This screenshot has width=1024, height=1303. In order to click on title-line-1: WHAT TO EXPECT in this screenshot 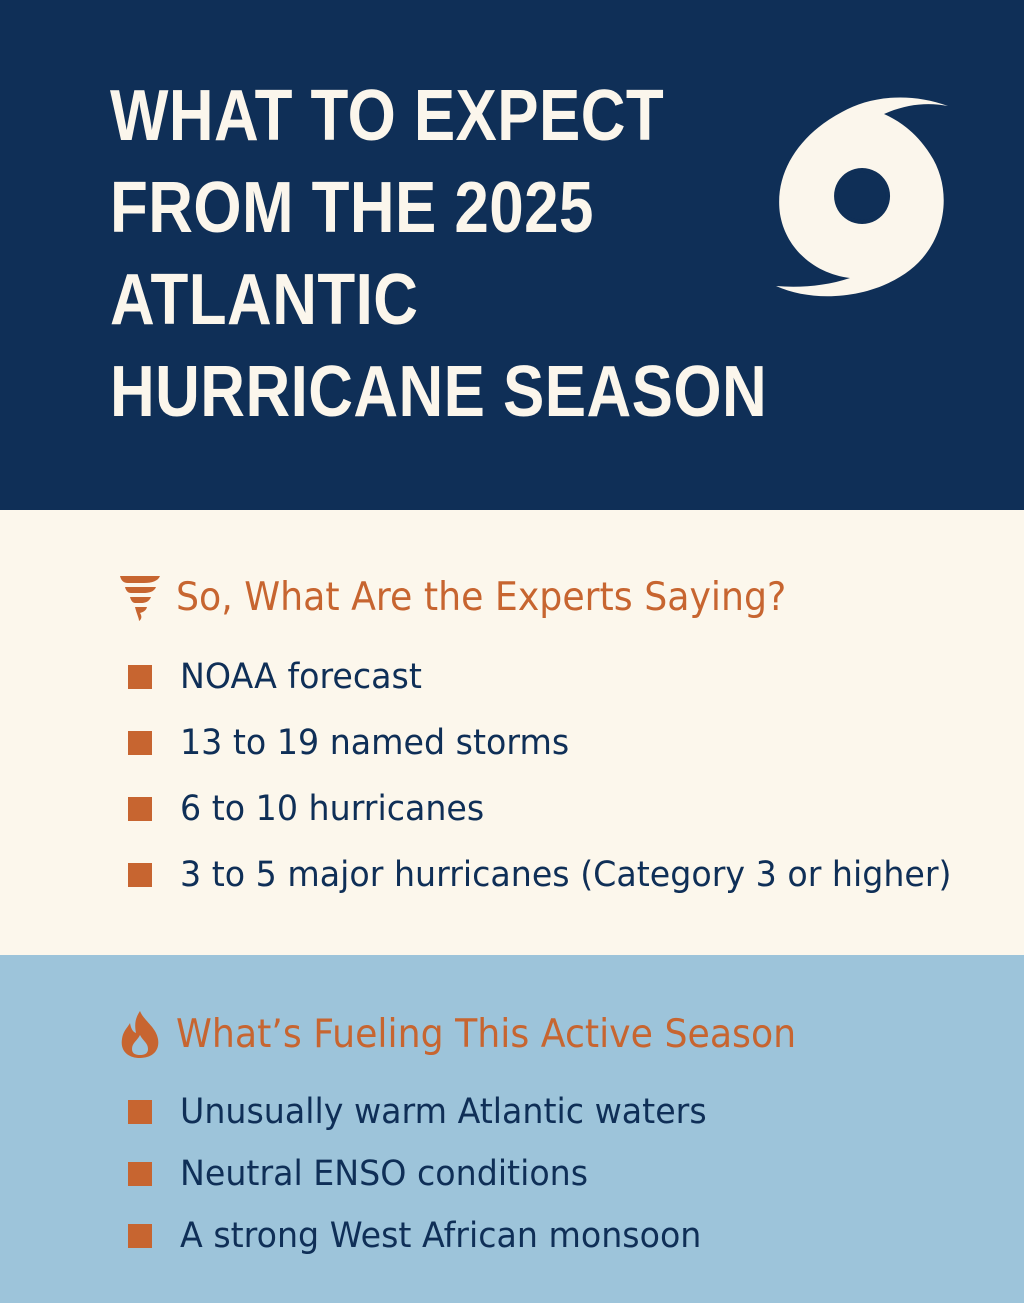, I will do `click(387, 116)`.